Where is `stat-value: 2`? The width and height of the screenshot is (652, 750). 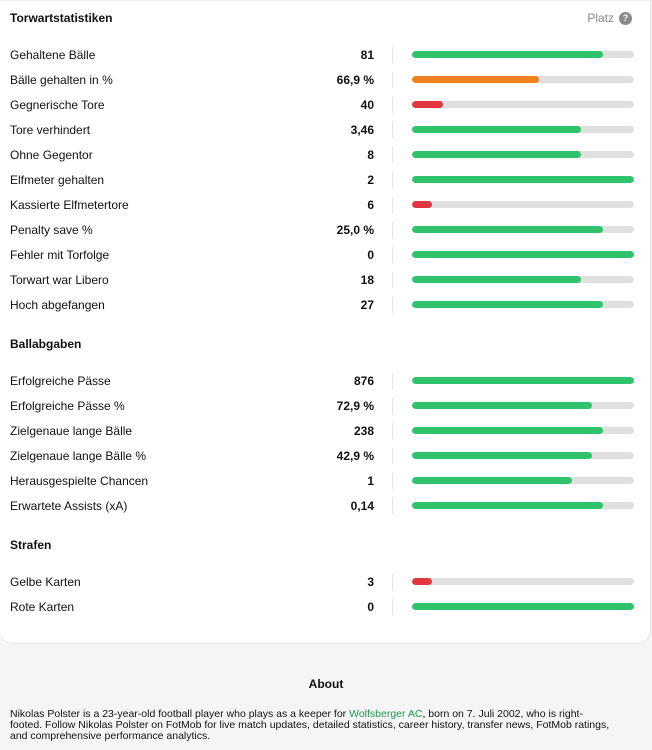
stat-value: 2 is located at coordinates (370, 180).